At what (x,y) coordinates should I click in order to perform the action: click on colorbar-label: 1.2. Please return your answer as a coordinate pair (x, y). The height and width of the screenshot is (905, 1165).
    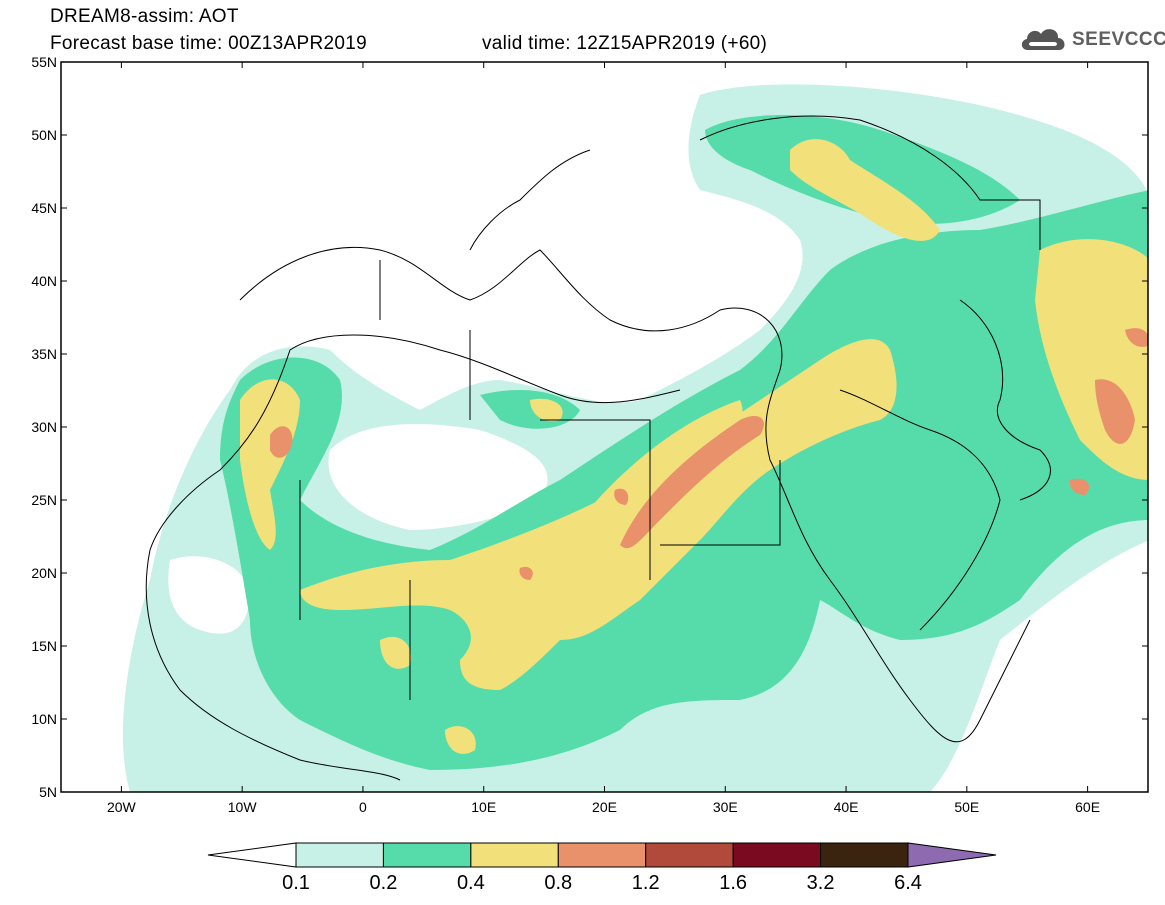
    Looking at the image, I should click on (645, 883).